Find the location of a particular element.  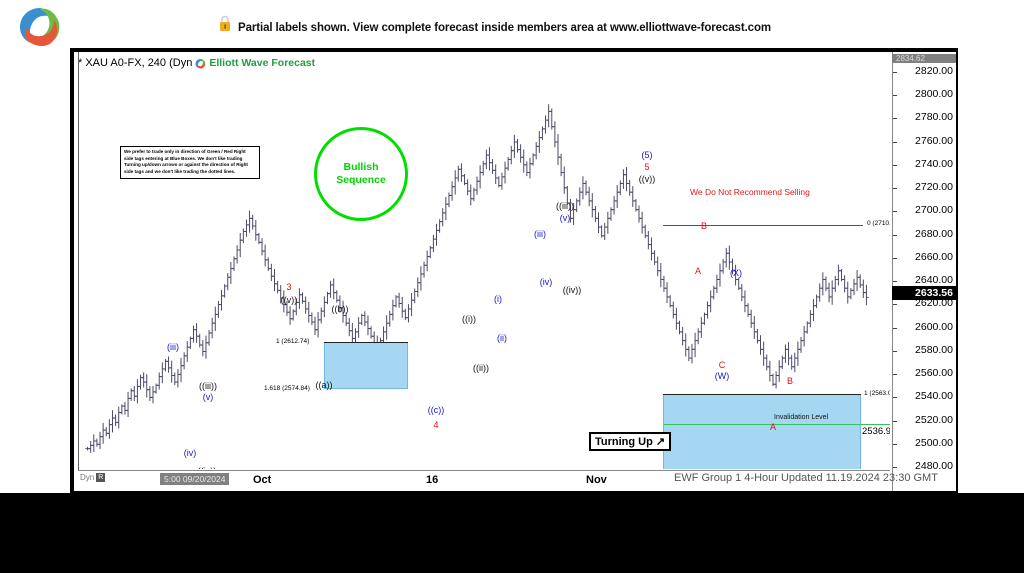

price-axis-label: 2480.00 is located at coordinates (934, 466).